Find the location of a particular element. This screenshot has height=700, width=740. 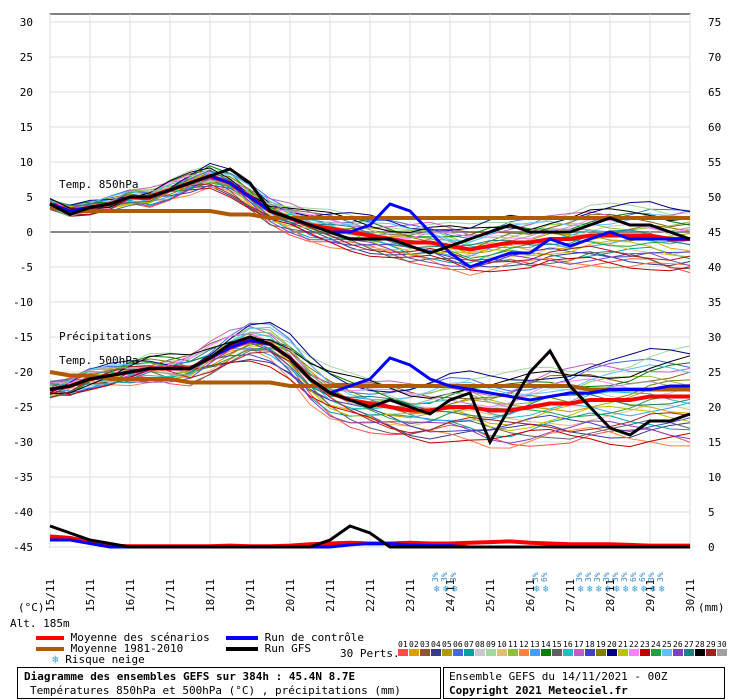

member-id-29: 29 is located at coordinates (711, 644).